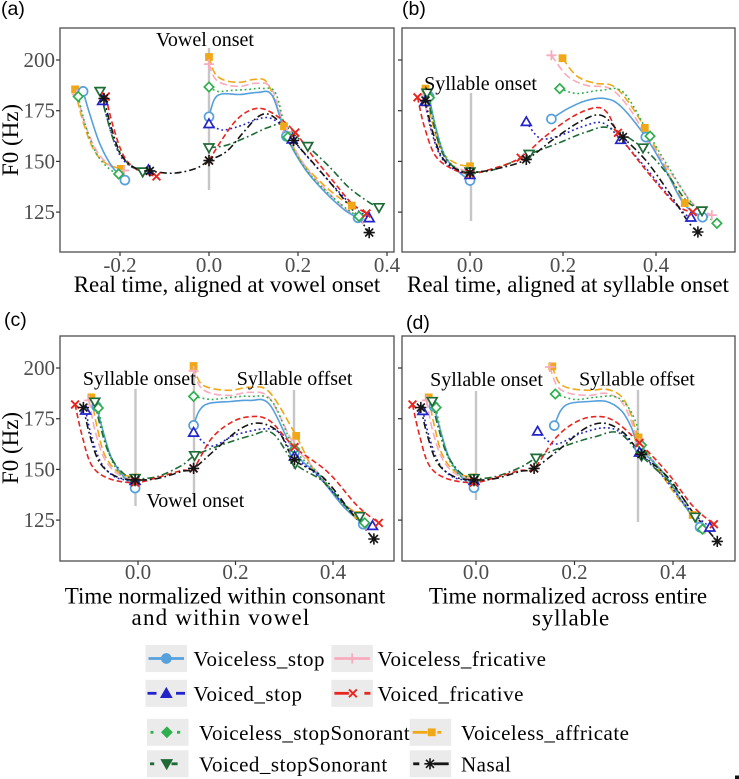 This screenshot has width=739, height=779. What do you see at coordinates (462, 659) in the screenshot?
I see `svg-text: Voiceless_fricative` at bounding box center [462, 659].